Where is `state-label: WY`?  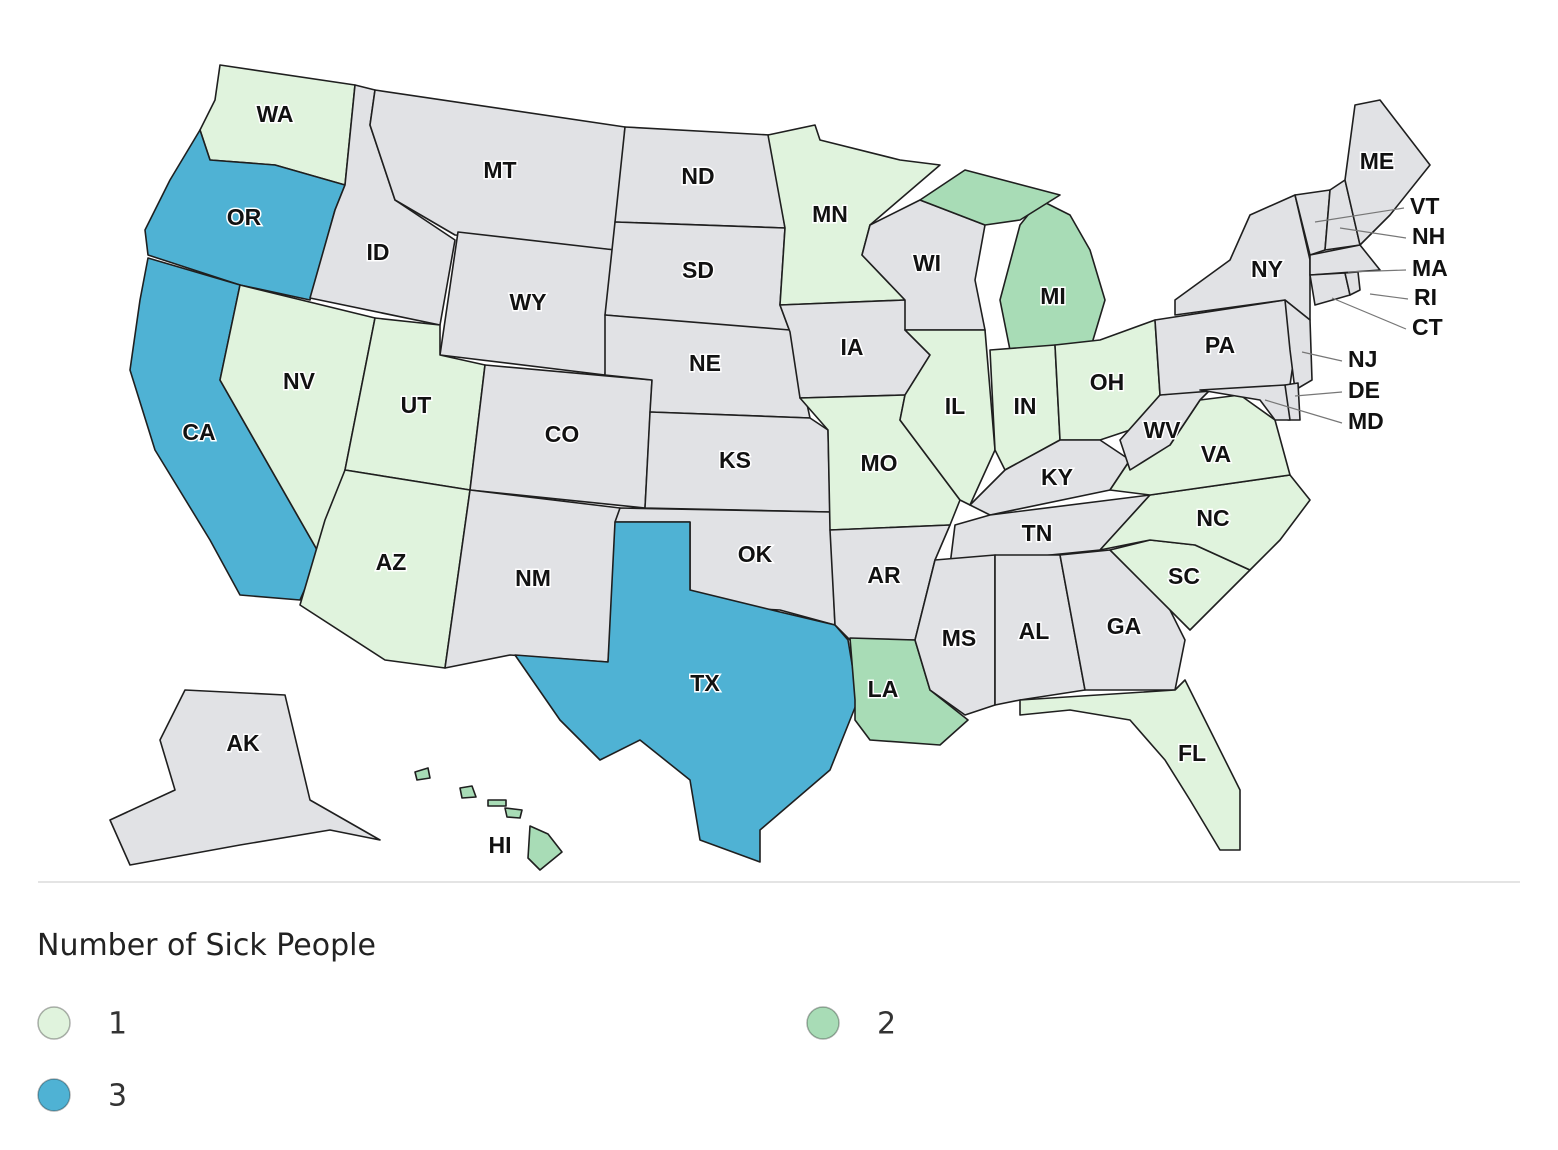
state-label: WY is located at coordinates (527, 302).